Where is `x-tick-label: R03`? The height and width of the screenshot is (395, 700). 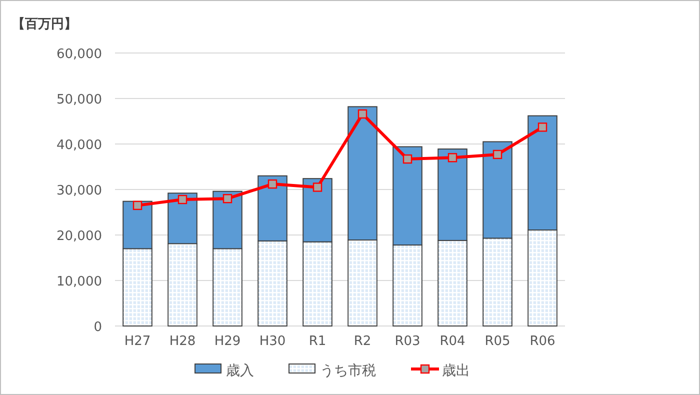
x-tick-label: R03 is located at coordinates (407, 341).